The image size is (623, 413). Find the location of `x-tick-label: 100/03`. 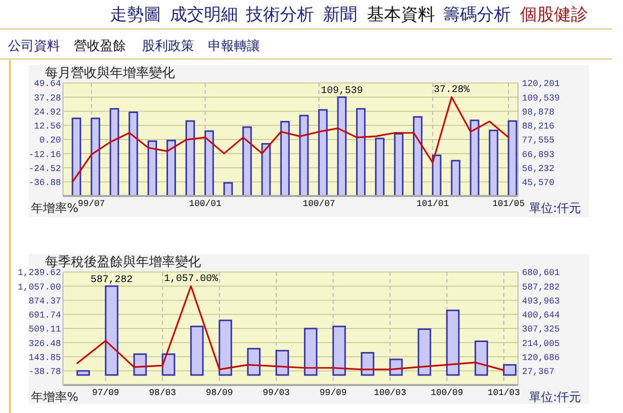

x-tick-label: 100/03 is located at coordinates (390, 393).